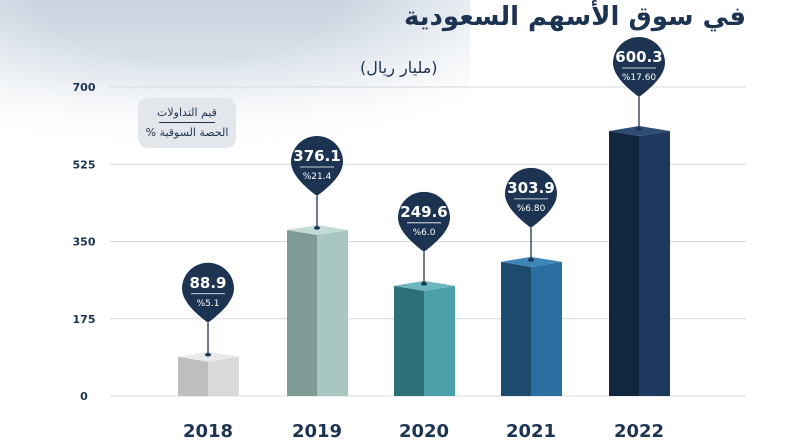 The width and height of the screenshot is (792, 446). I want to click on bar-value-label: 376.1, so click(316, 156).